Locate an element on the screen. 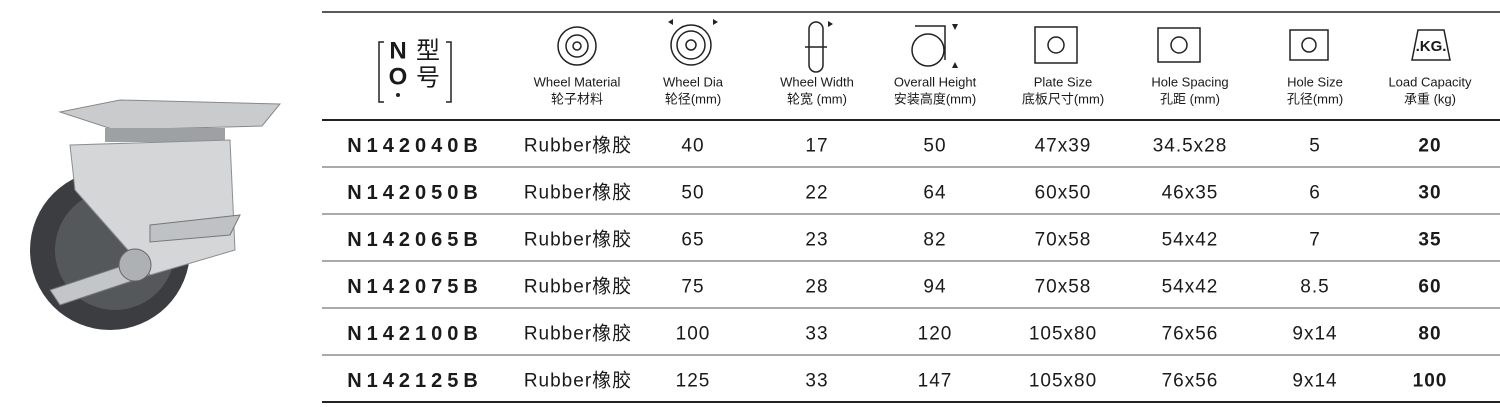  cell: 22 is located at coordinates (816, 193).